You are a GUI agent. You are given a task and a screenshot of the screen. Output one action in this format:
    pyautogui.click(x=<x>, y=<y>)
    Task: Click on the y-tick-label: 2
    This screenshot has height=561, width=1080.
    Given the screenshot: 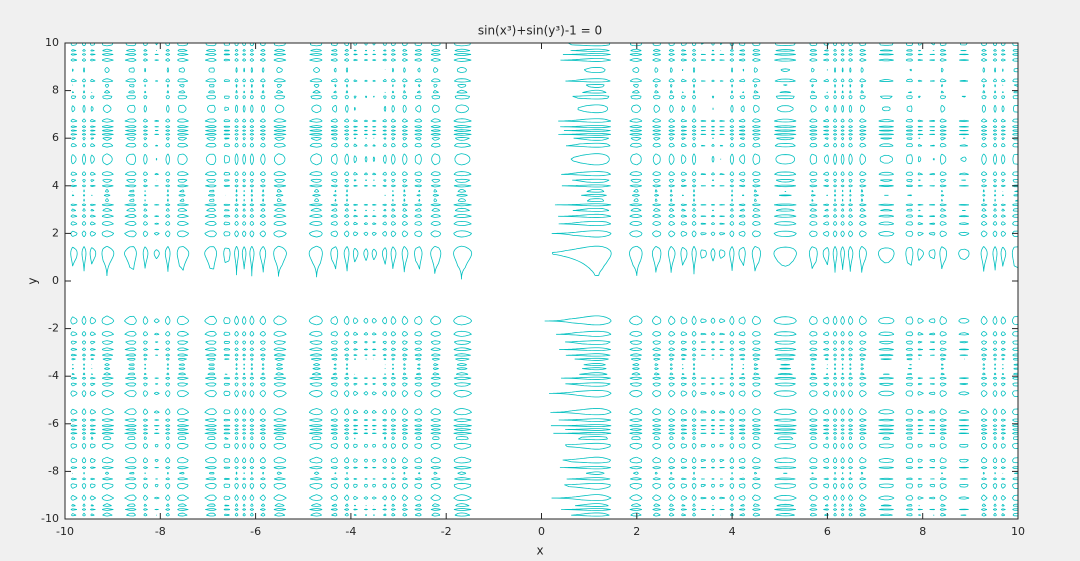 What is the action you would take?
    pyautogui.click(x=55, y=232)
    